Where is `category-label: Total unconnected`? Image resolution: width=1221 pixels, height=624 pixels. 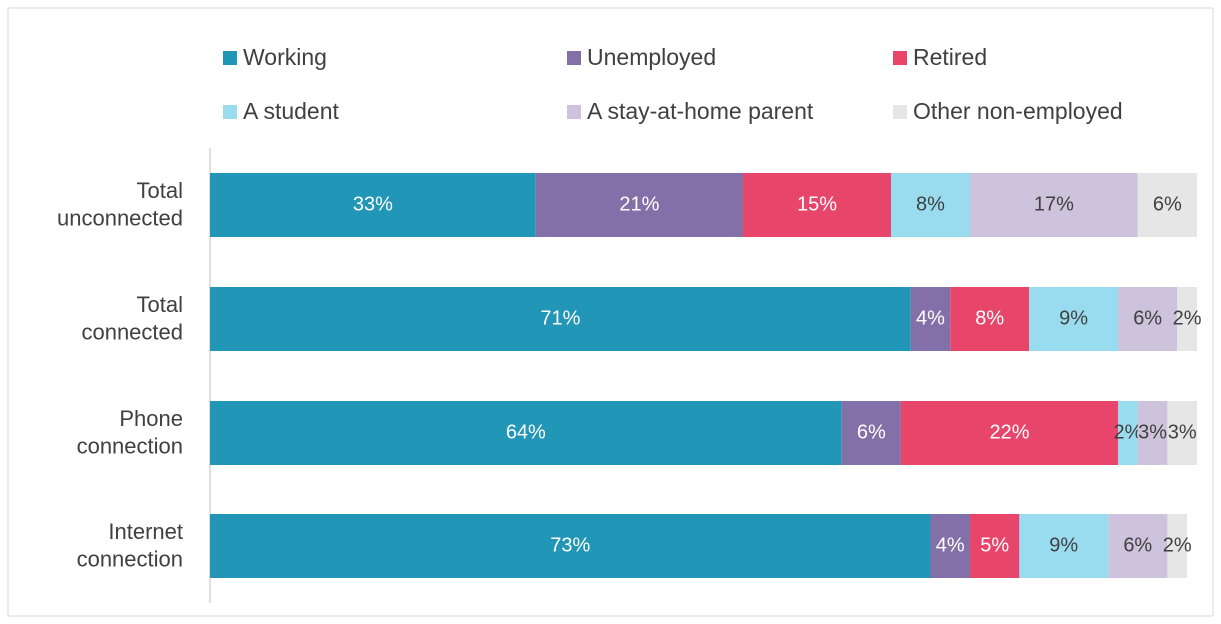
category-label: Total unconnected is located at coordinates (120, 204).